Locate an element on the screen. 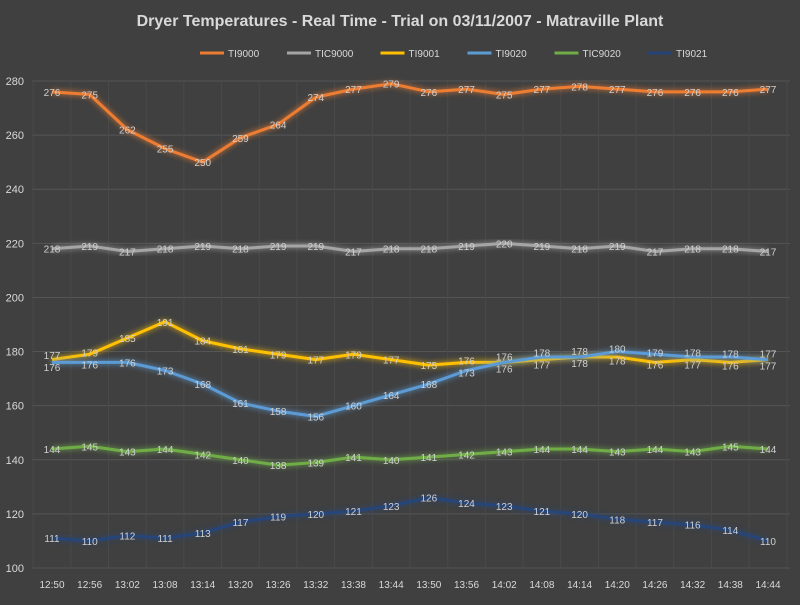 This screenshot has height=605, width=800. data-label: 185 is located at coordinates (127, 339).